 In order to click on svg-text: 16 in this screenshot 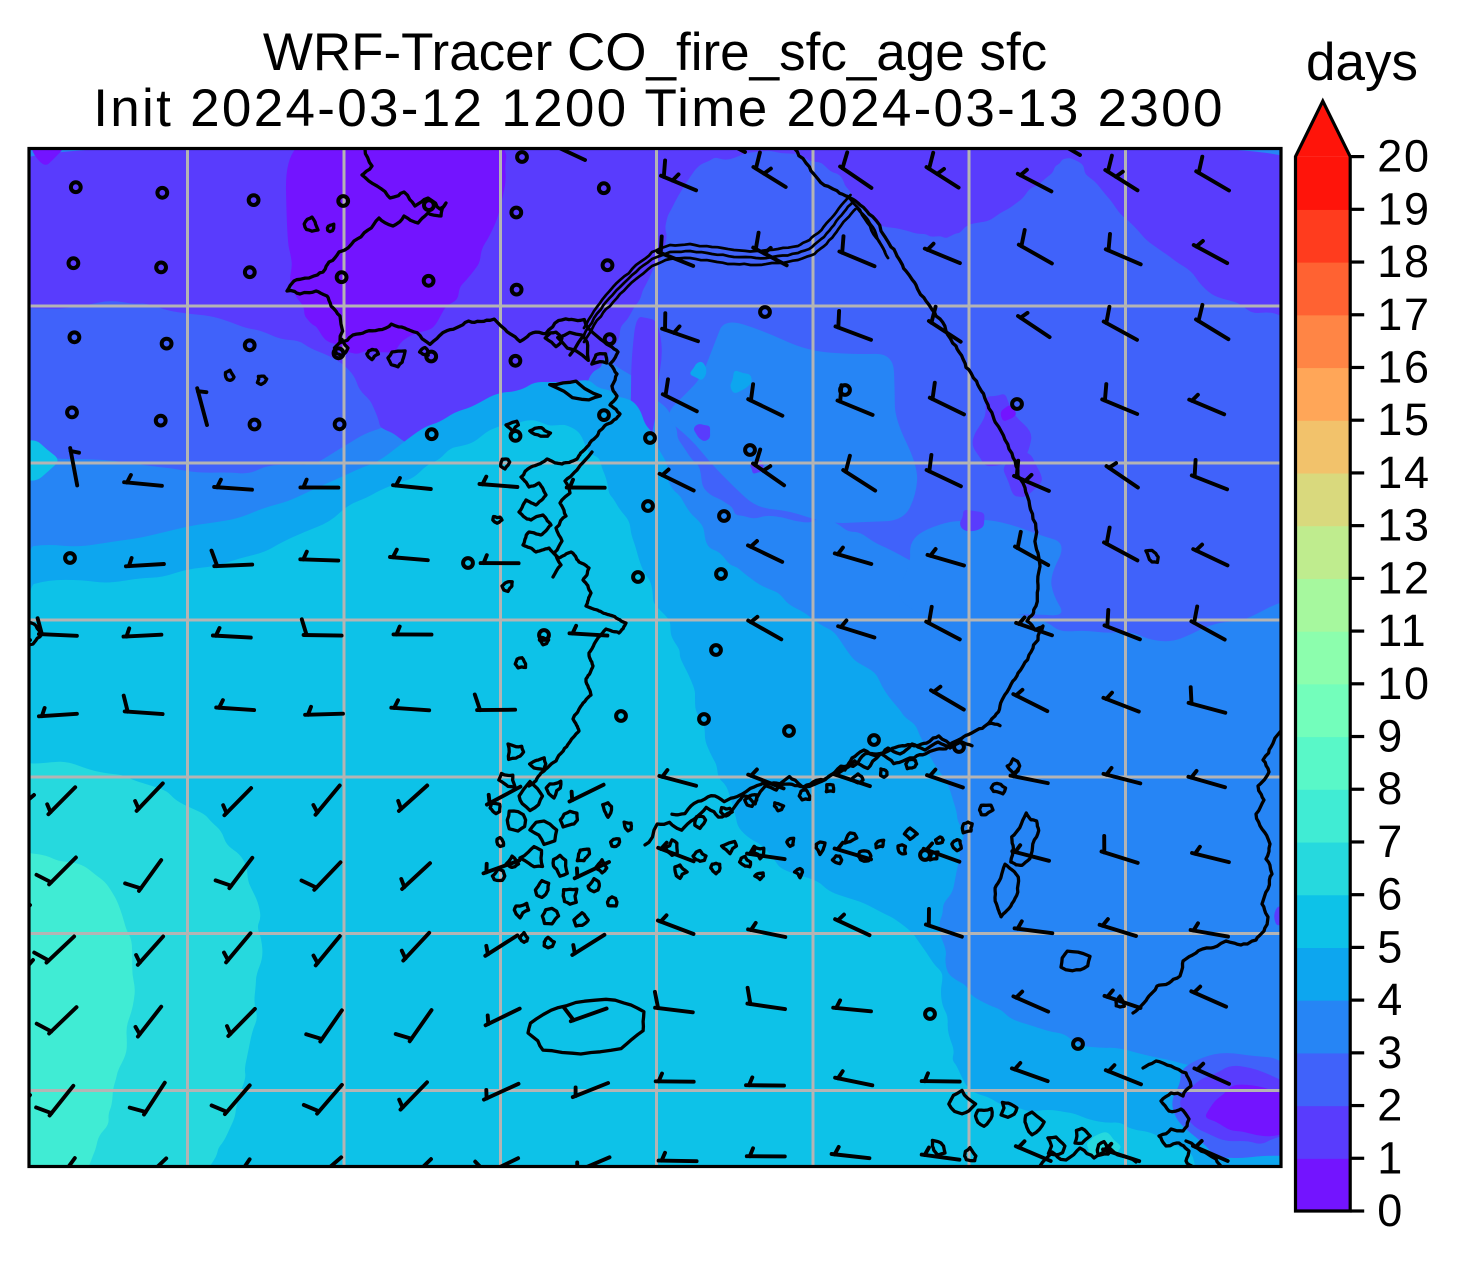, I will do `click(1404, 366)`.